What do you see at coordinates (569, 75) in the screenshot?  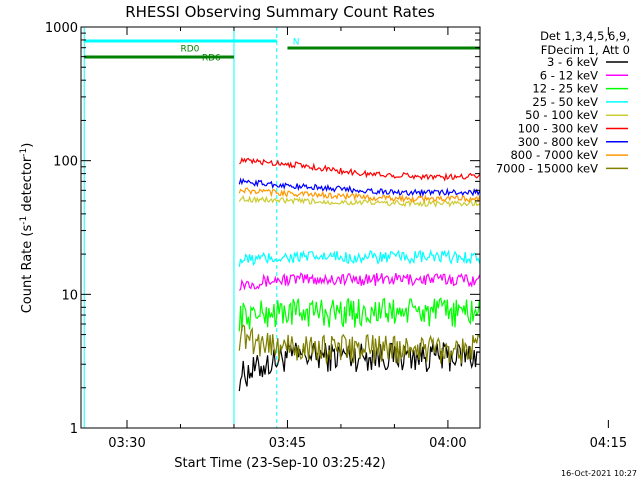 I see `legend-label-1: 6 - 12 keV` at bounding box center [569, 75].